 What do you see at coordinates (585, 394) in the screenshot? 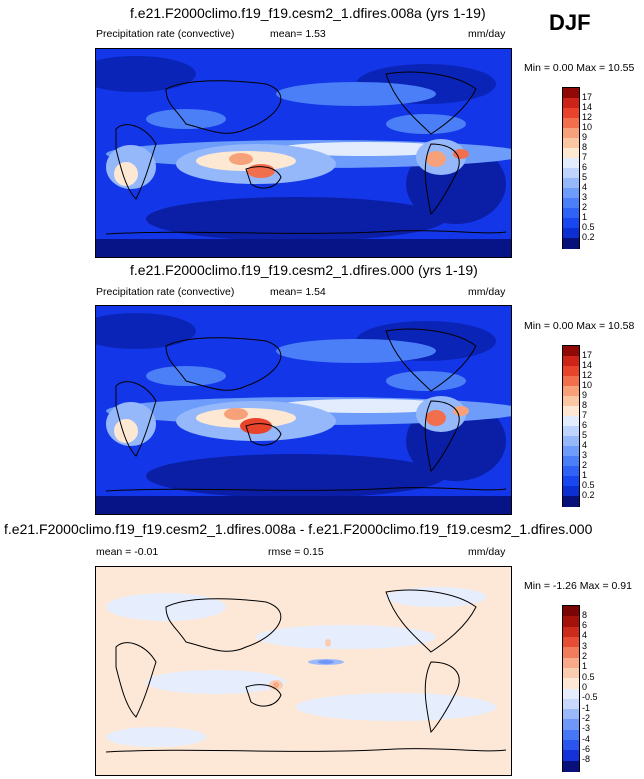
I see `colorbar-tick-label: 9` at bounding box center [585, 394].